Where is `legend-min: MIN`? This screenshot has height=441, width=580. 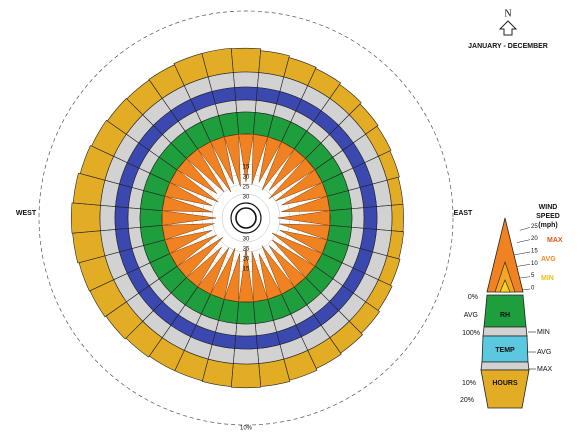 legend-min: MIN is located at coordinates (547, 278).